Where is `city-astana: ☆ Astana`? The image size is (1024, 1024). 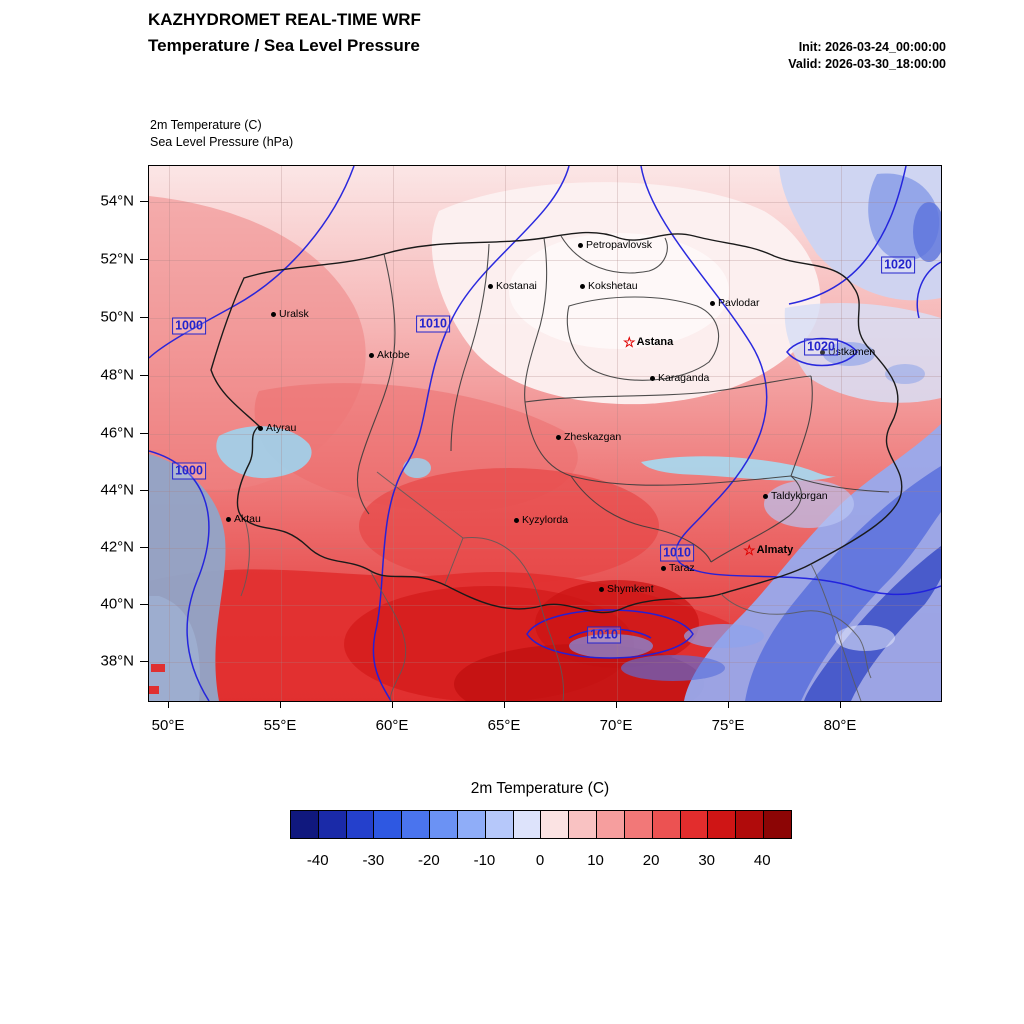
city-astana: ☆ Astana is located at coordinates (648, 342).